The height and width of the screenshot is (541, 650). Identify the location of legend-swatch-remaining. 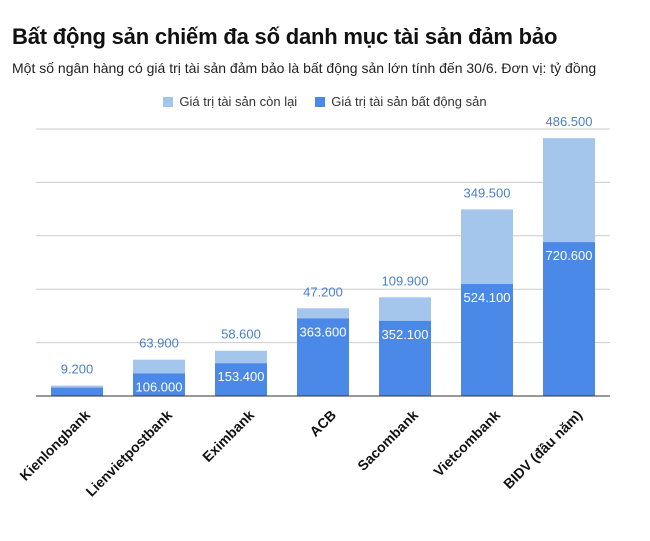
(168, 101).